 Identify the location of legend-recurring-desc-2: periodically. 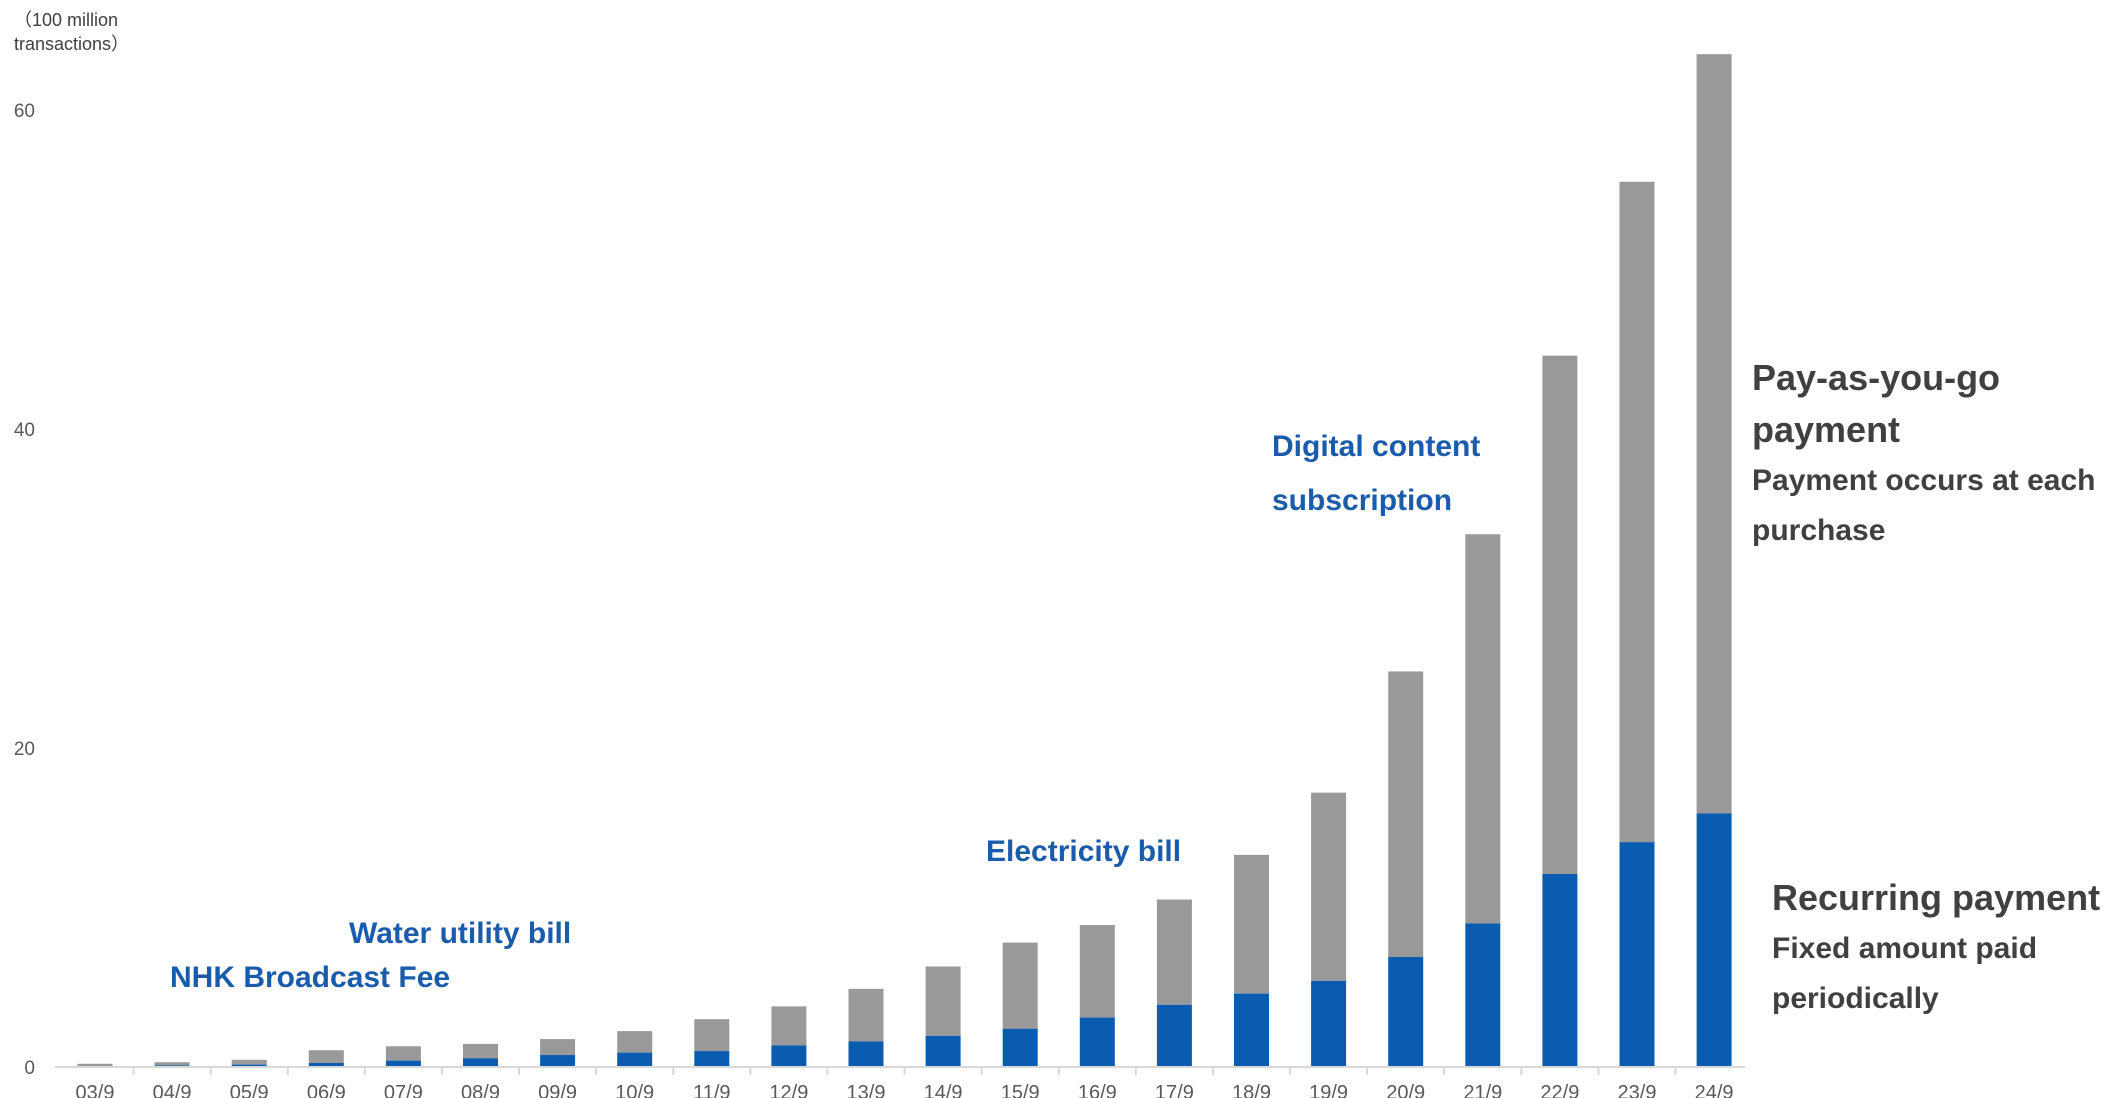
(1855, 998).